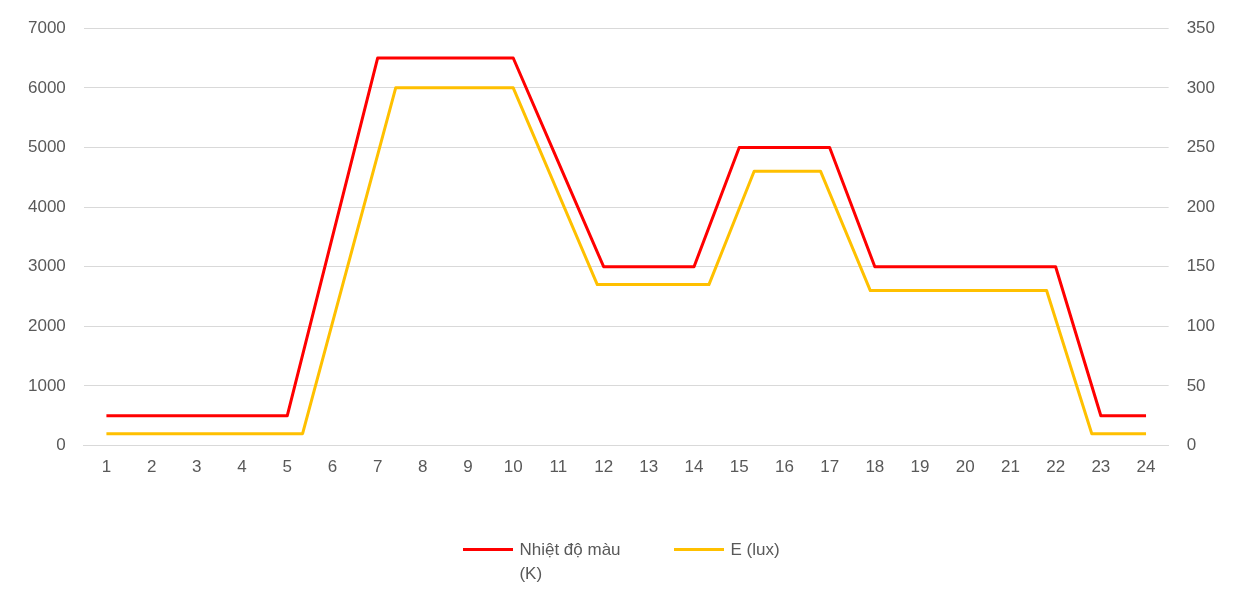  What do you see at coordinates (1201, 326) in the screenshot?
I see `y2-tick-label: 100` at bounding box center [1201, 326].